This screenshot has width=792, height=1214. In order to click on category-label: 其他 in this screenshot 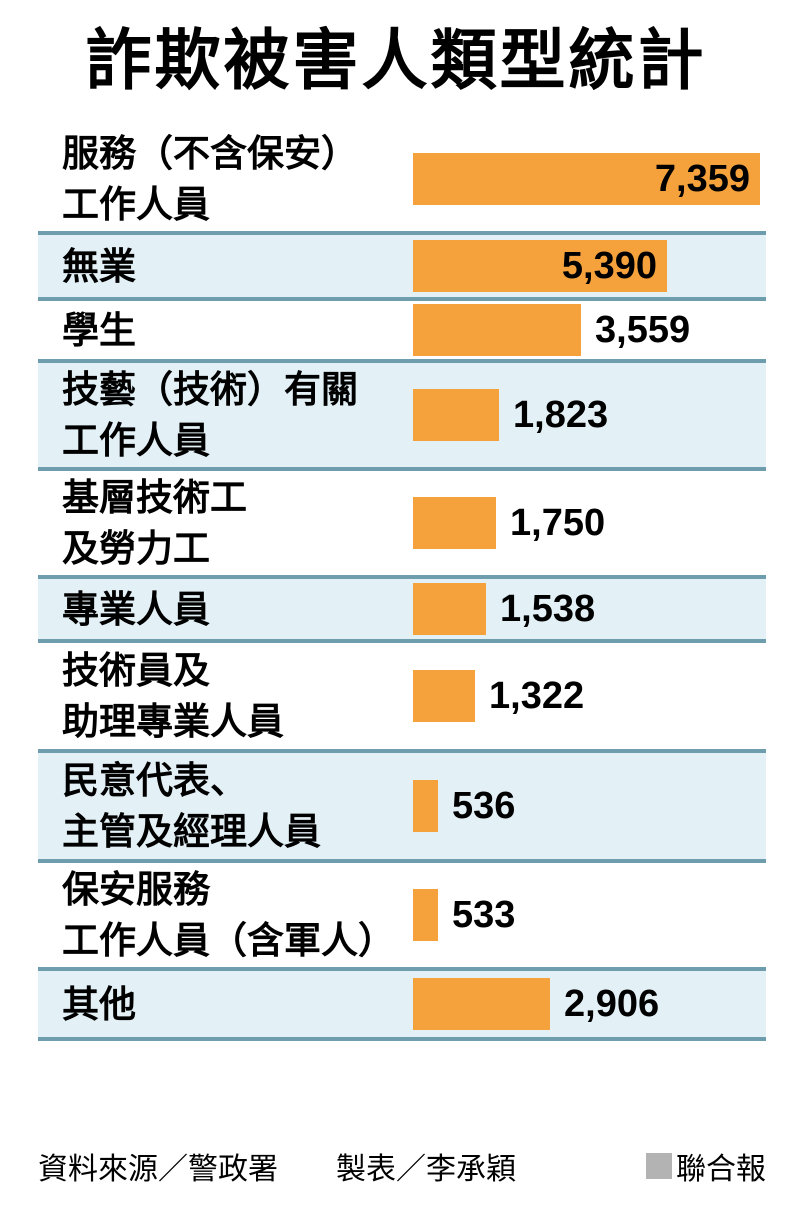, I will do `click(225, 1004)`.